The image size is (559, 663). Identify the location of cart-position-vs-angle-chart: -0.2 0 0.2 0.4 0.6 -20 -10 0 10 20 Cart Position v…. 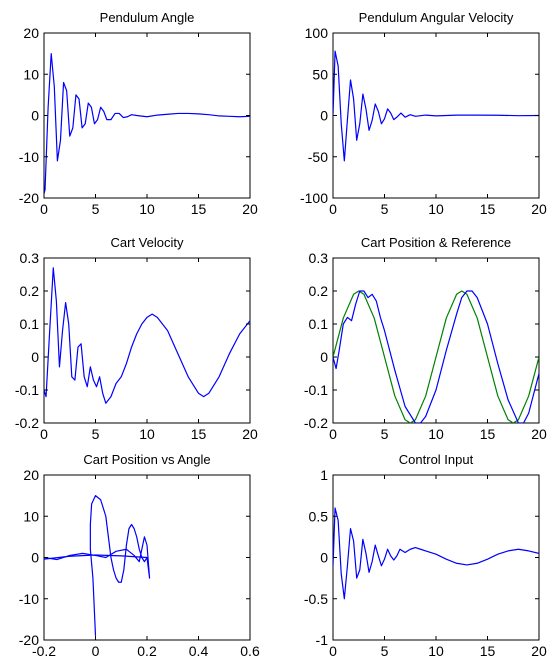
(139, 555).